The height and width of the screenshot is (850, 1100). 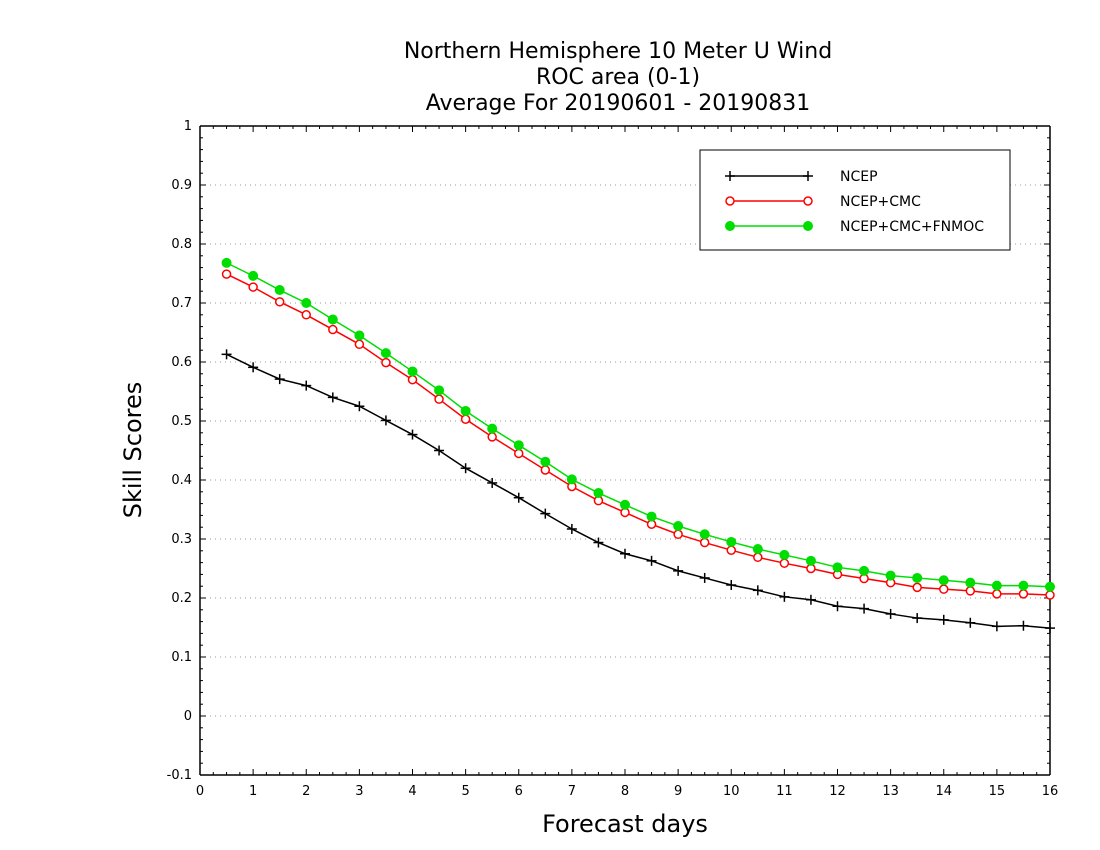 I want to click on y-tick-label: 0.3, so click(x=181, y=539).